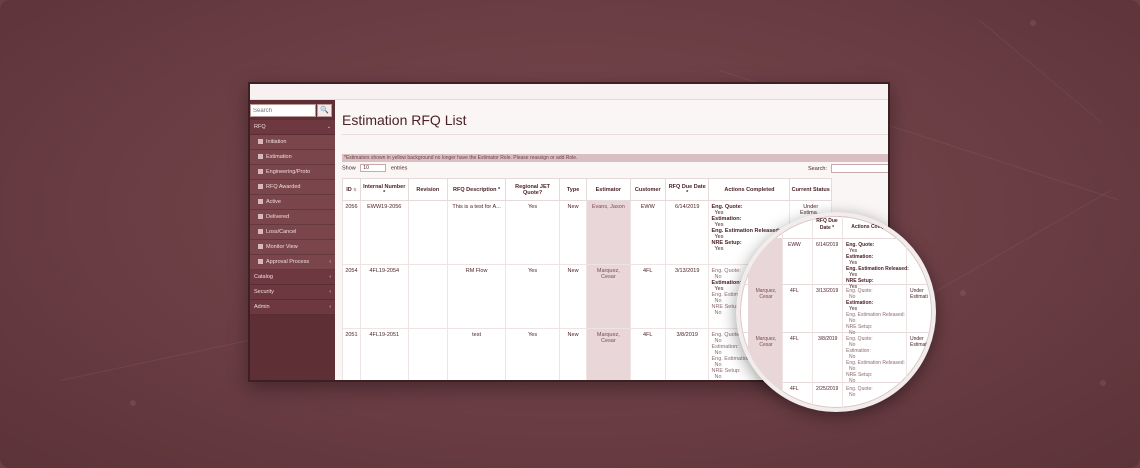 This screenshot has width=1140, height=468. Describe the element at coordinates (288, 172) in the screenshot. I see `sidebar-item-label: Engineering/Proto` at that location.